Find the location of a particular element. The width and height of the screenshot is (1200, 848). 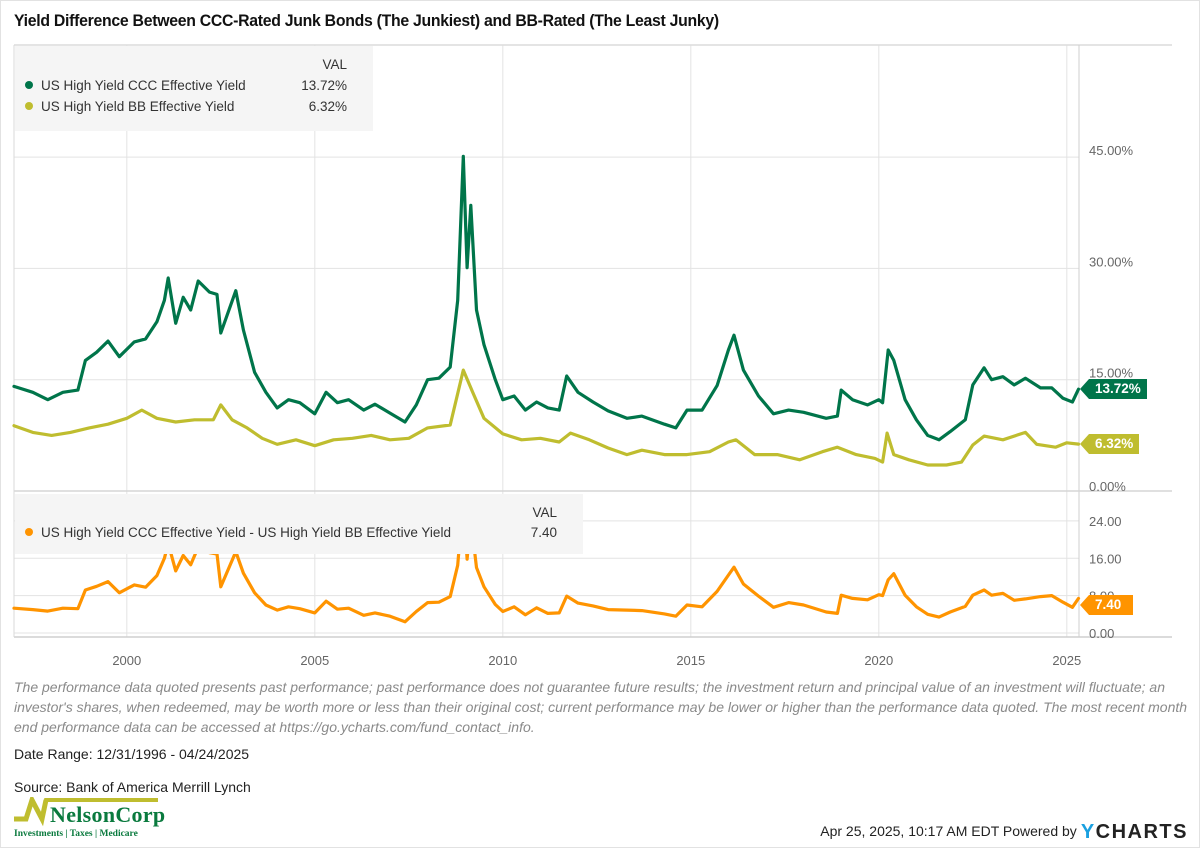

y-tick-label-top: 30.00% is located at coordinates (1111, 261).